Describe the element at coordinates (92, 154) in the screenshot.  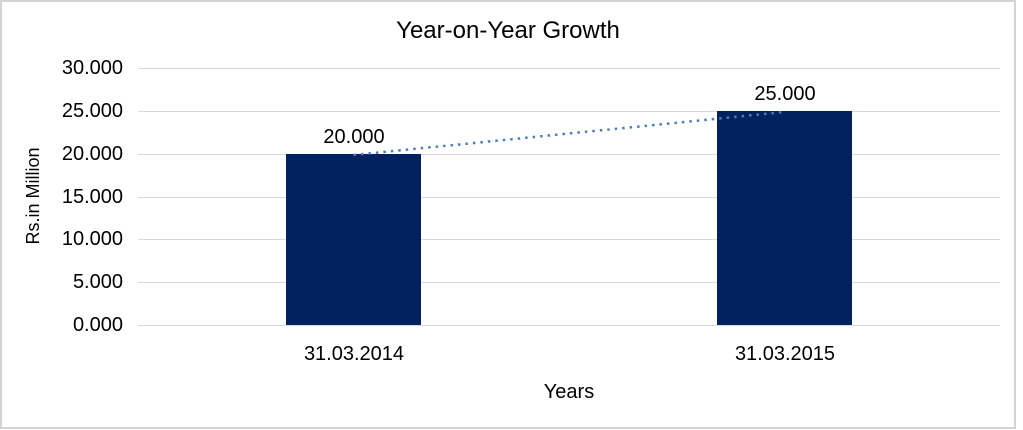
I see `y-tick-label: 20.000` at that location.